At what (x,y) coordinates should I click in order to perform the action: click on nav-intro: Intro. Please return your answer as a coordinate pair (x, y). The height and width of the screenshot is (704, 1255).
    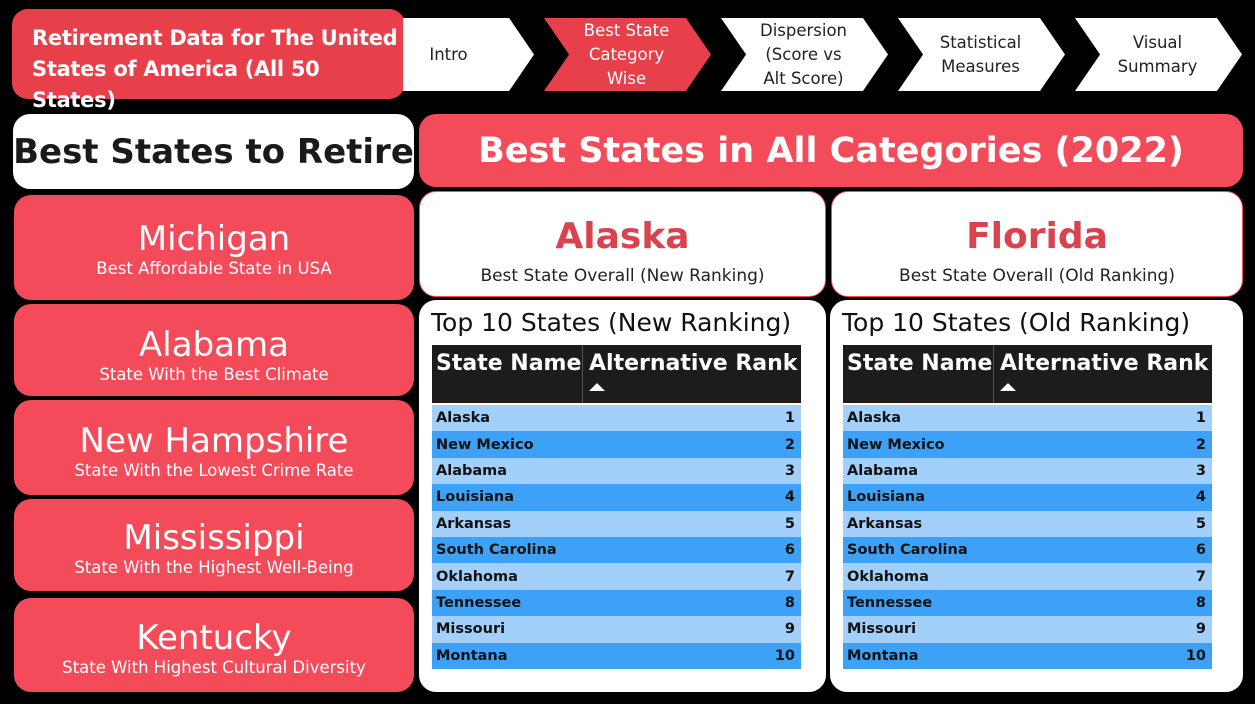
    Looking at the image, I should click on (468, 54).